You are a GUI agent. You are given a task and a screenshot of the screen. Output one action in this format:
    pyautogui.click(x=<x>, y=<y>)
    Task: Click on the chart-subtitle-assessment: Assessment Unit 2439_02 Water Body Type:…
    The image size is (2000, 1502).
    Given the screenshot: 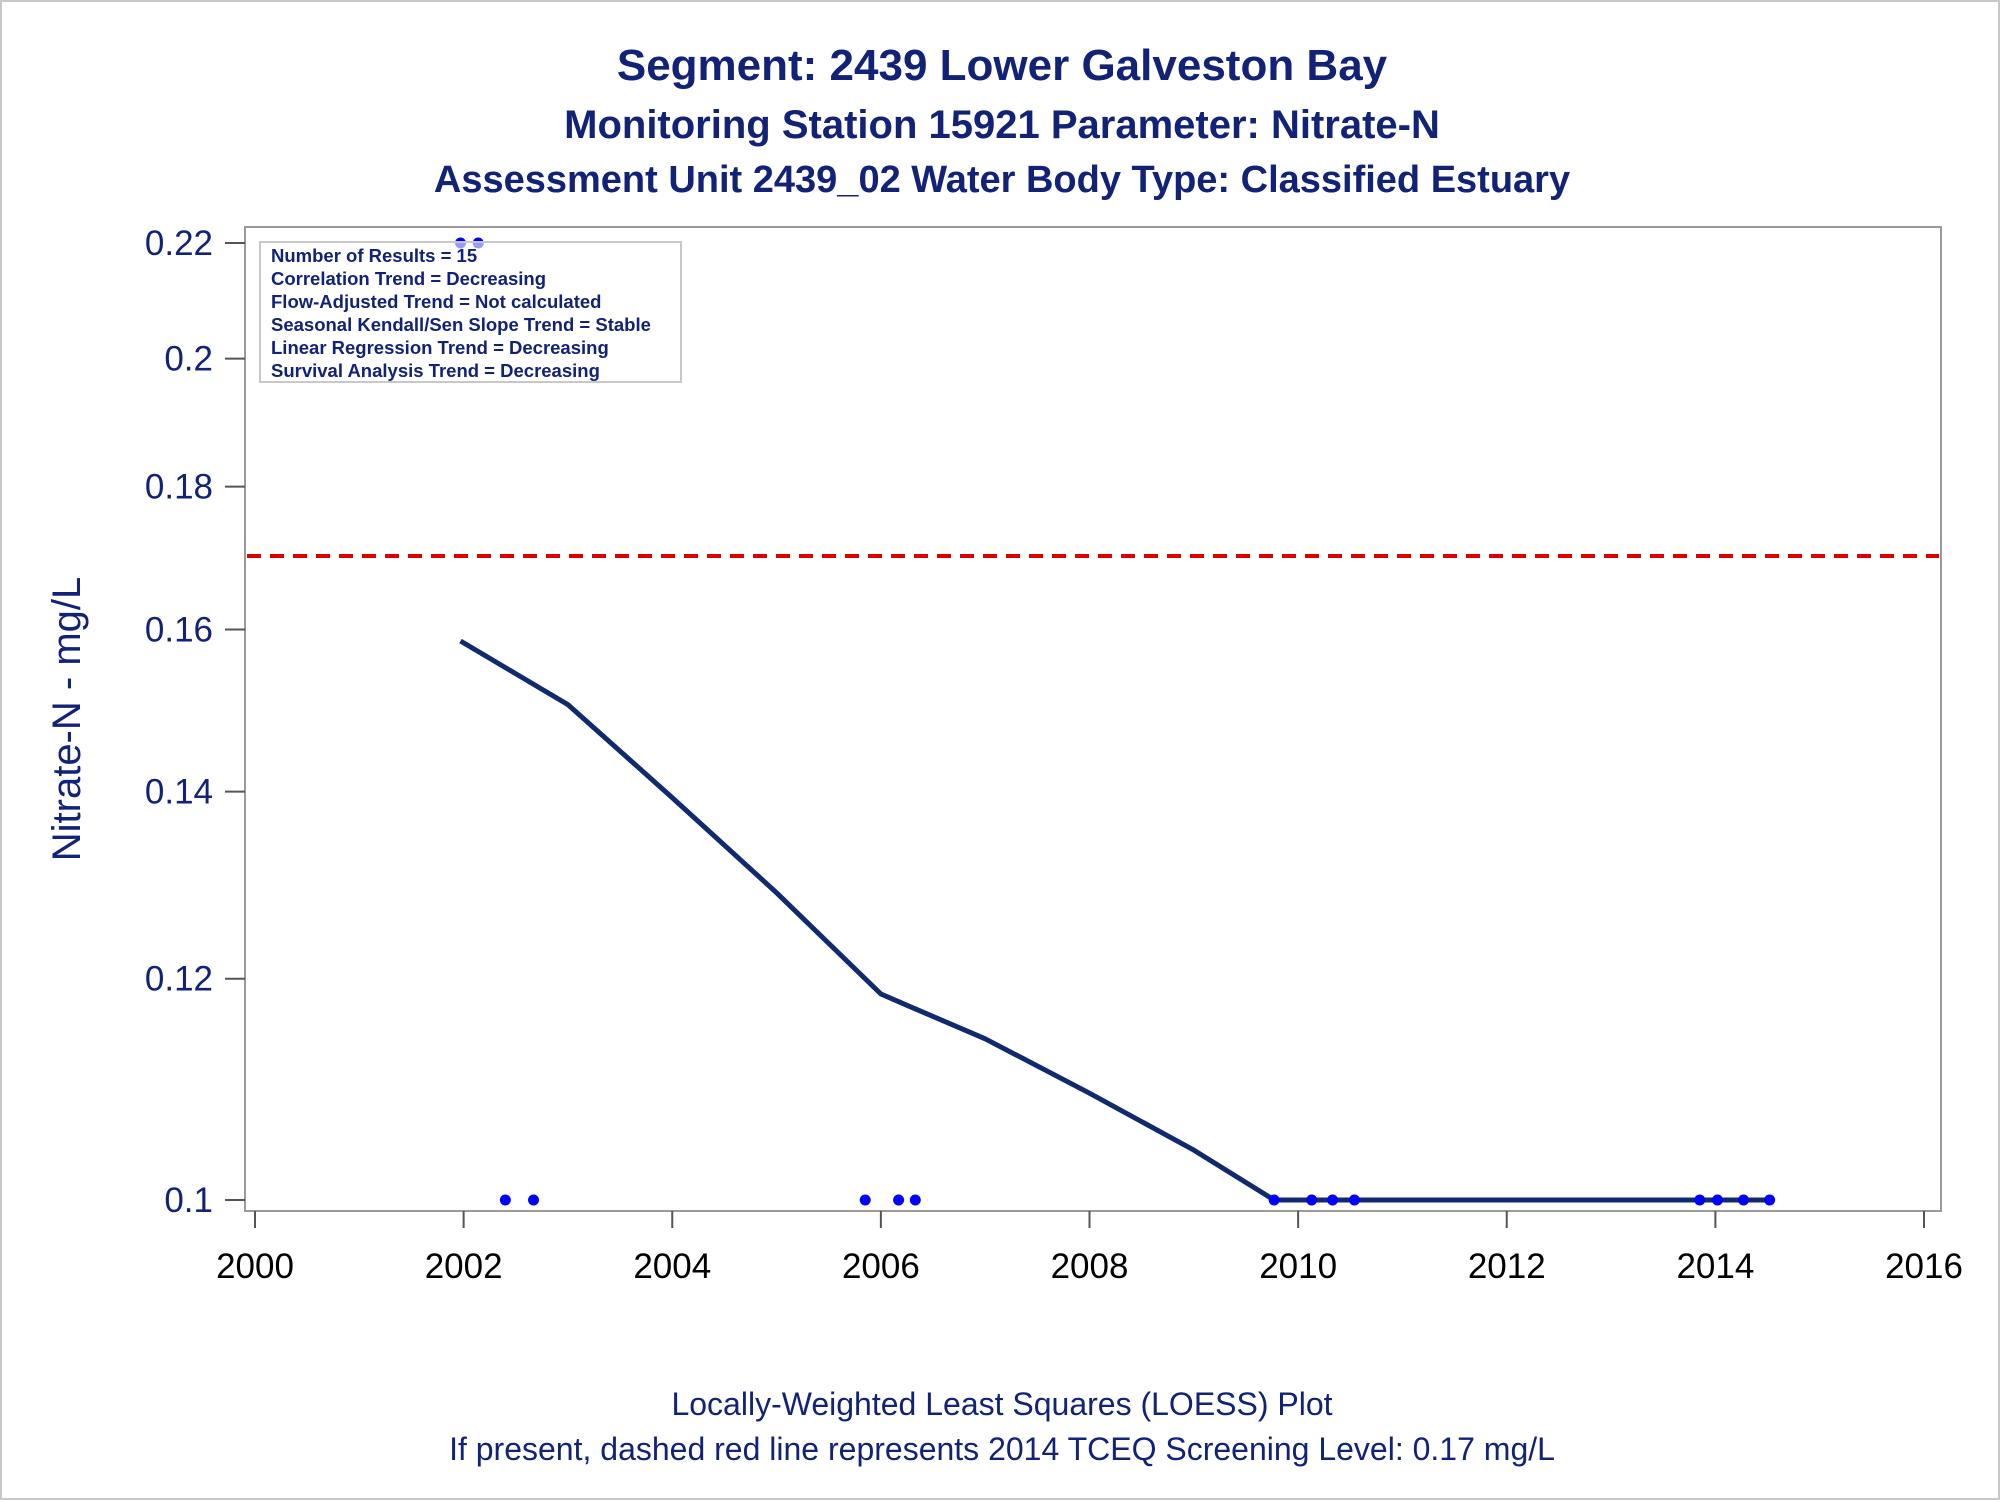 What is the action you would take?
    pyautogui.click(x=1002, y=180)
    